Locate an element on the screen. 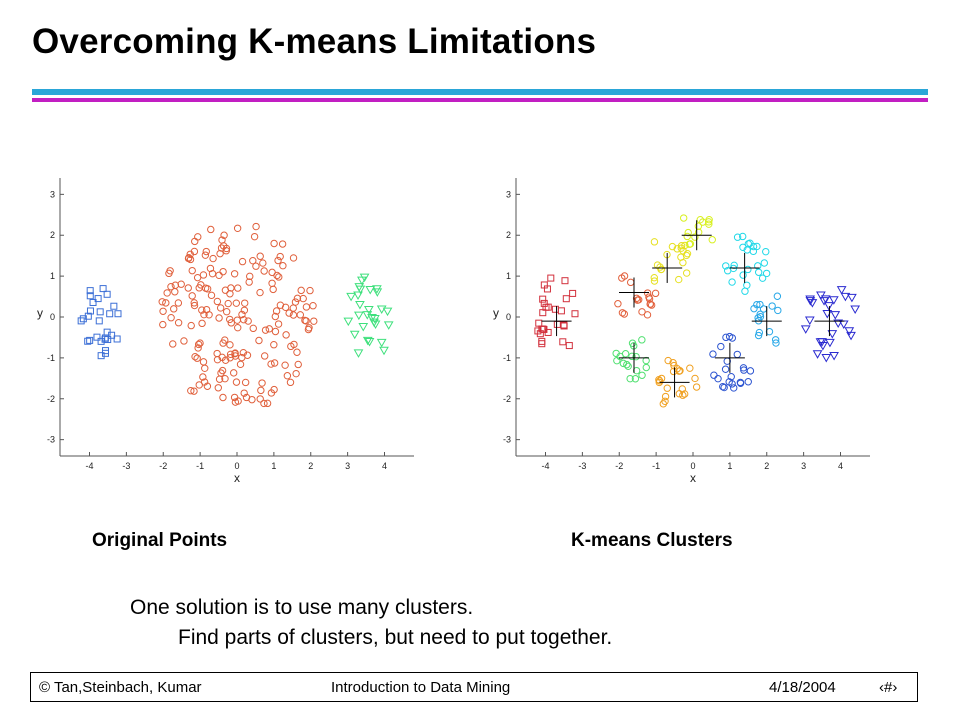 This screenshot has height=720, width=960. body-text-line-1: One solution is to use many clusters. is located at coordinates (302, 607).